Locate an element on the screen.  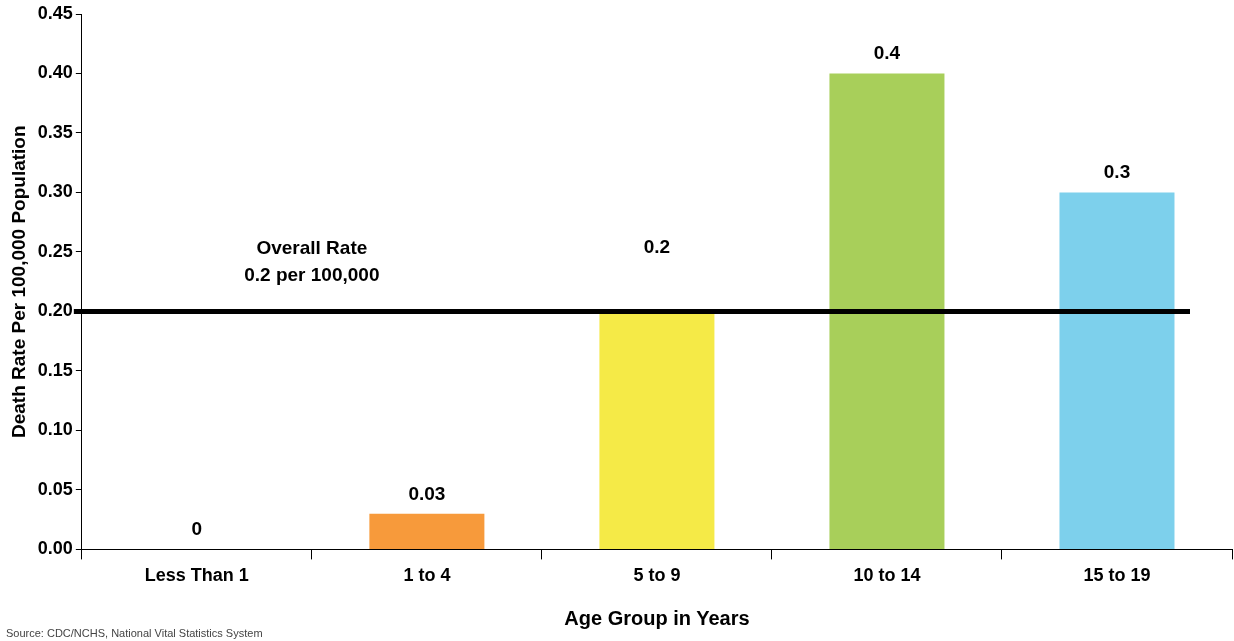
data-label: 0.4 is located at coordinates (887, 53).